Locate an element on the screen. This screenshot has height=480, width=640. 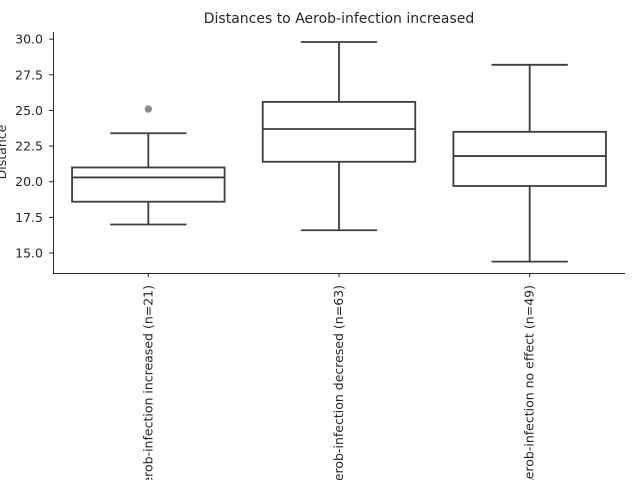
y-tick-label: 22.5 is located at coordinates (29, 146).